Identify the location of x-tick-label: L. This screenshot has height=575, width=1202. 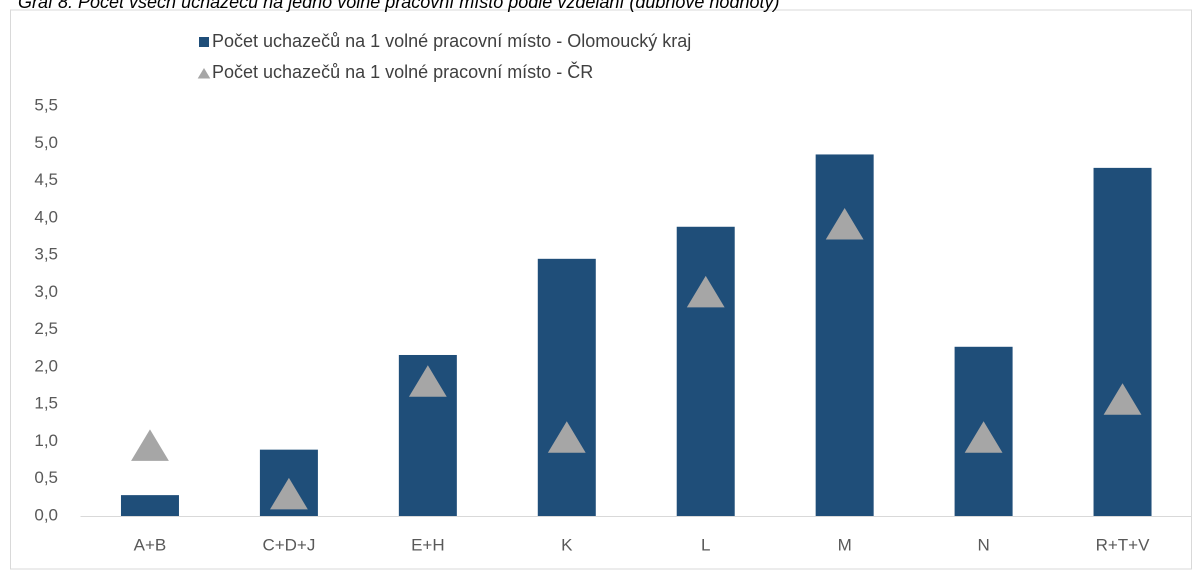
(705, 544).